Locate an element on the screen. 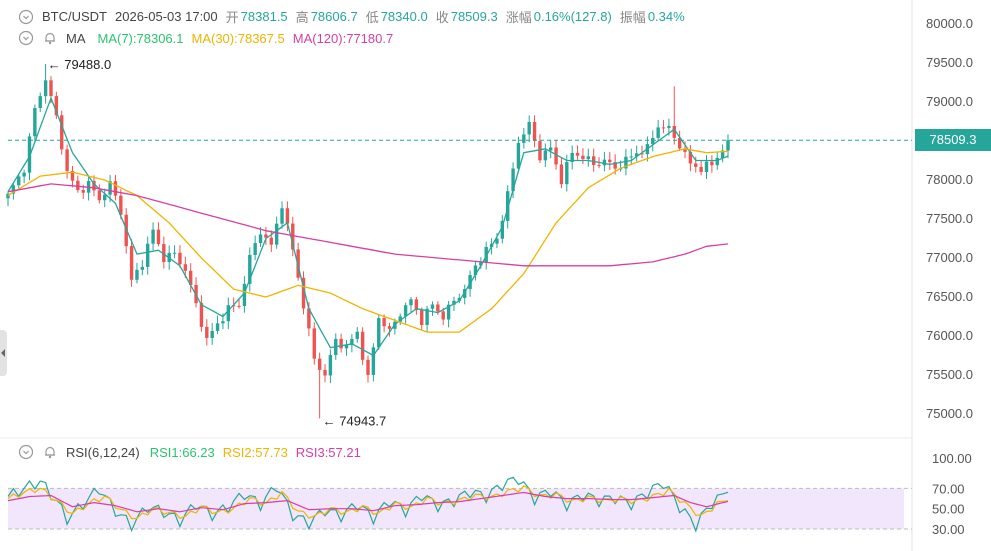 This screenshot has height=551, width=991. price-tick-label: 79500.0 is located at coordinates (949, 62).